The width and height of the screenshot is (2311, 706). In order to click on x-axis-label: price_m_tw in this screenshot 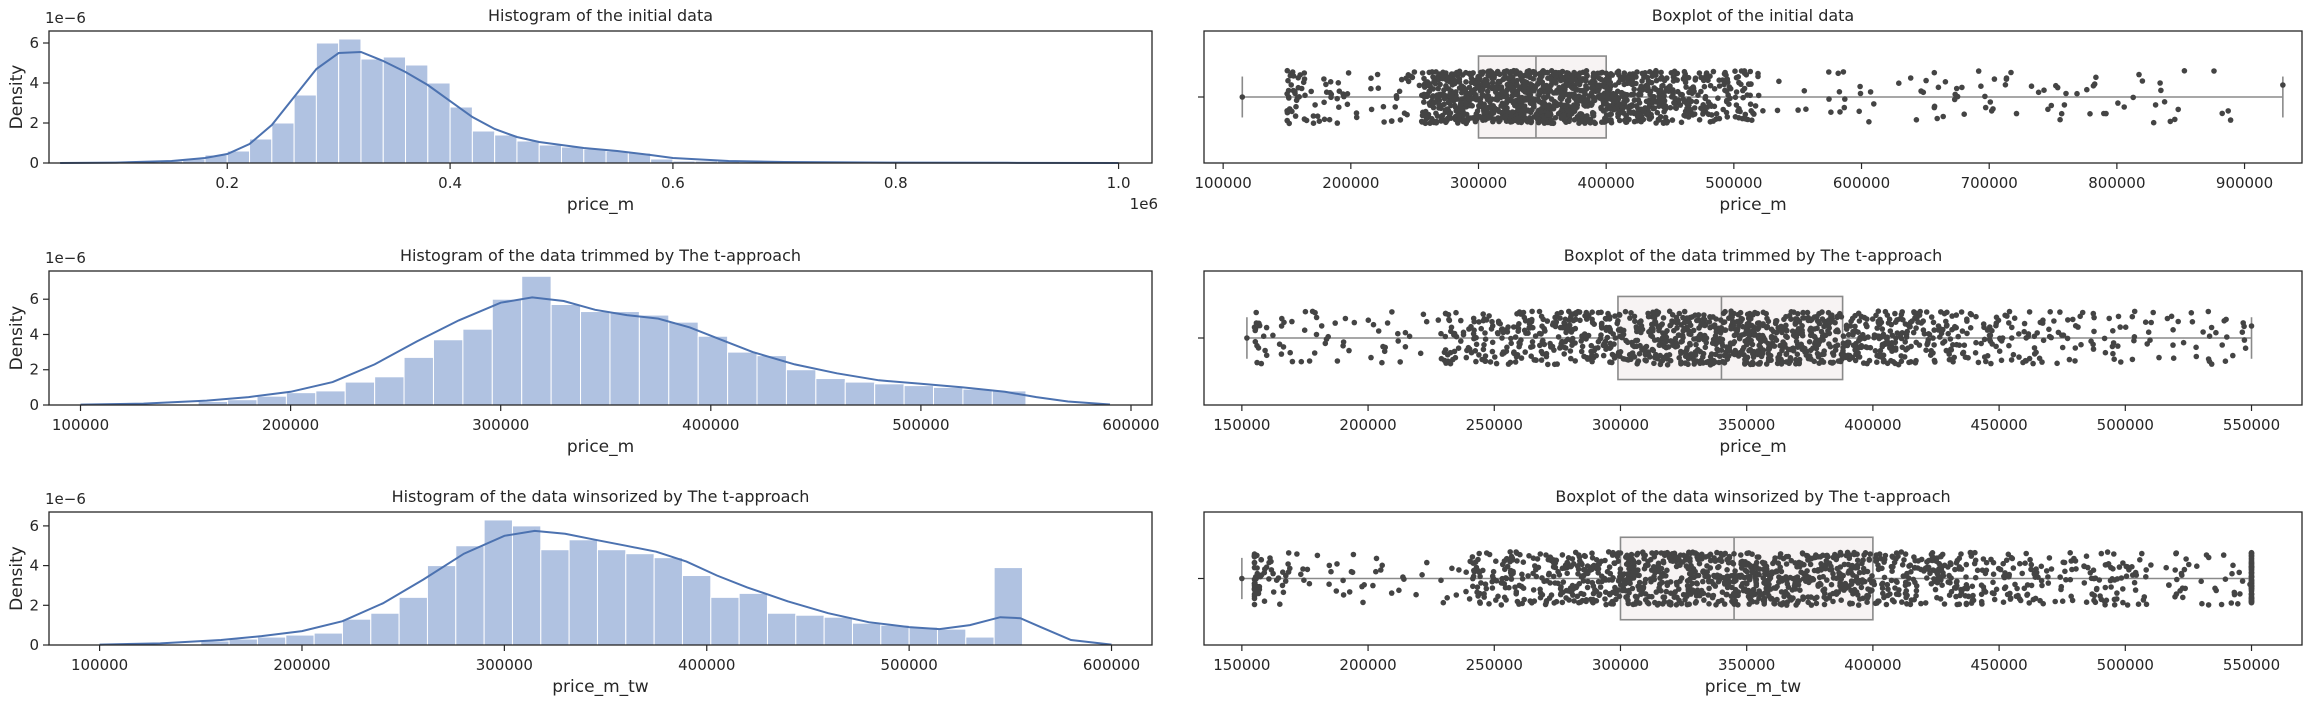, I will do `click(600, 687)`.